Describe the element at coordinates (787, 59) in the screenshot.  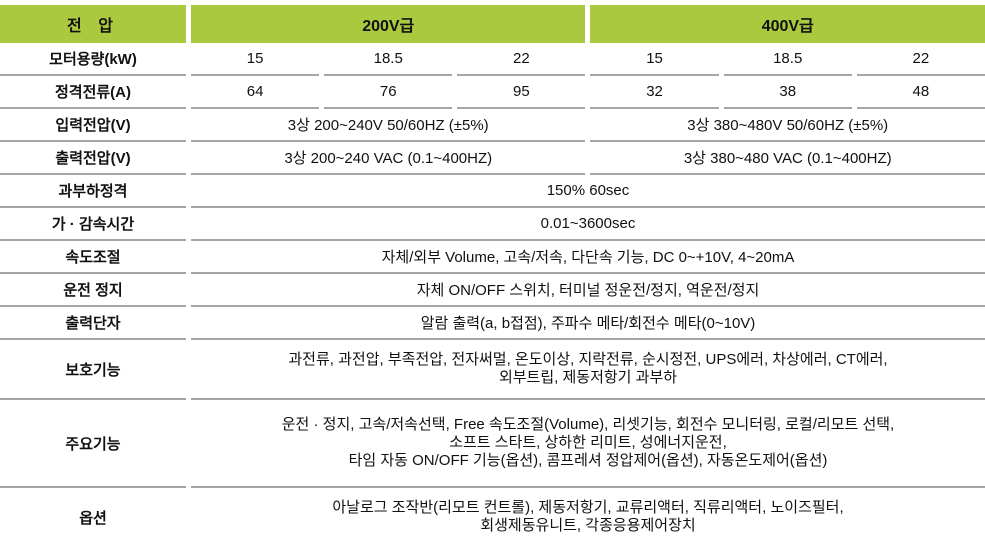
I see `motor-capacity-400v-2: 18.5` at that location.